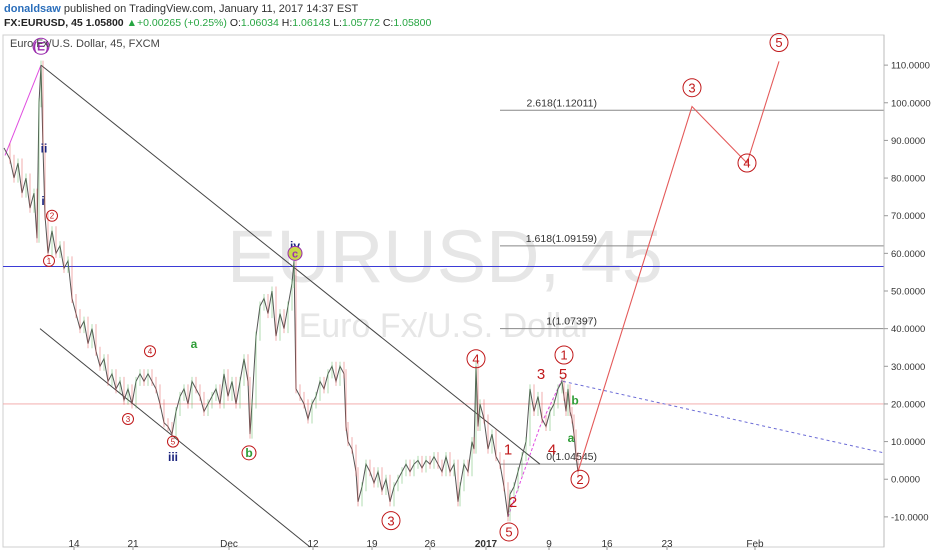 This screenshot has height=550, width=932. What do you see at coordinates (287, 23) in the screenshot?
I see `high-label: H:` at bounding box center [287, 23].